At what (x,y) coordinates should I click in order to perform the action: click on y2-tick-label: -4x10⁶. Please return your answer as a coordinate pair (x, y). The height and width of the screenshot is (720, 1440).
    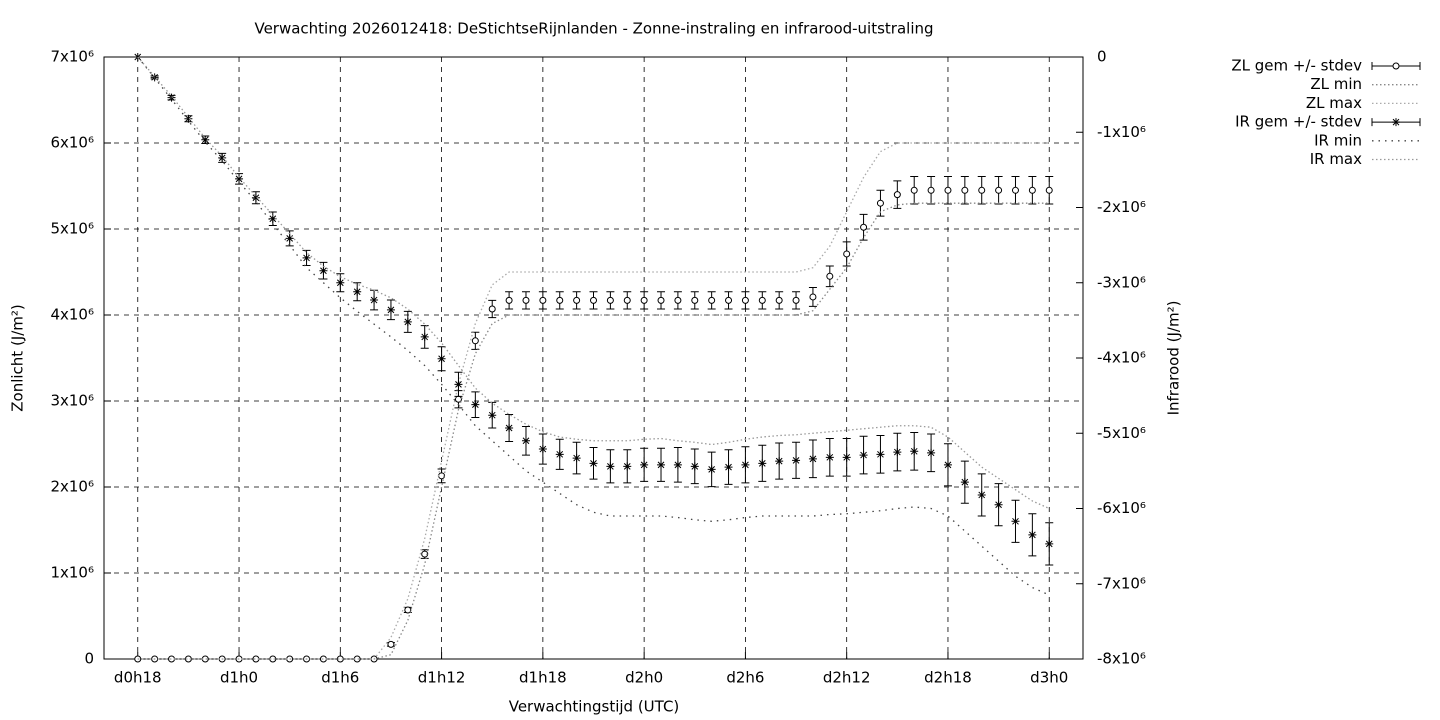
    Looking at the image, I should click on (1121, 358).